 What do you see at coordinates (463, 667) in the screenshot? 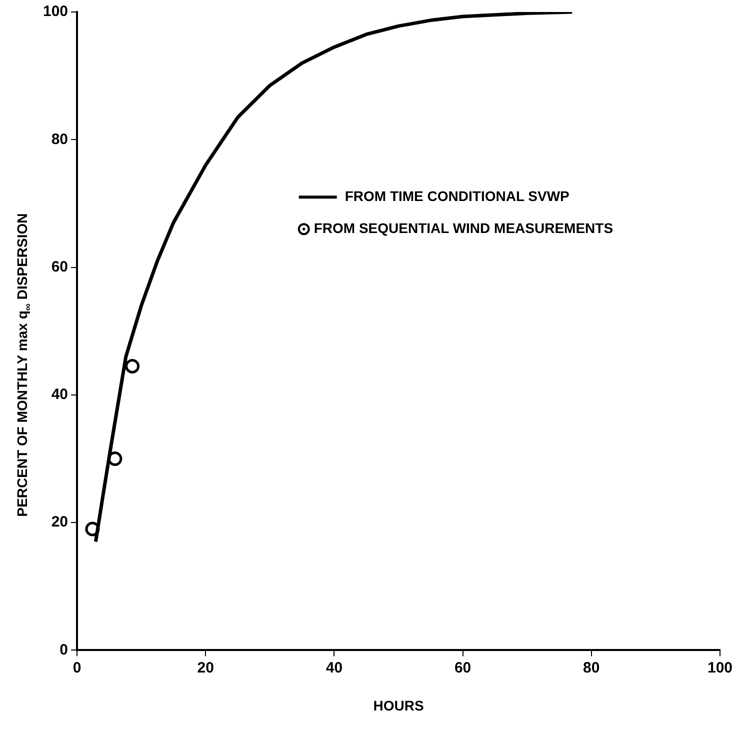
I see `x-tick-label: 60` at bounding box center [463, 667].